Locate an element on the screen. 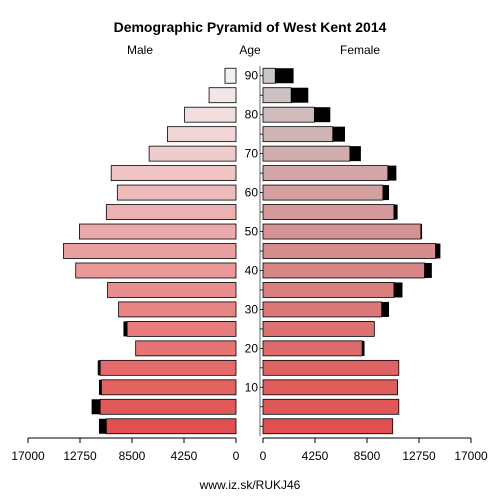  female-x-tick-label: 4250 is located at coordinates (315, 456).